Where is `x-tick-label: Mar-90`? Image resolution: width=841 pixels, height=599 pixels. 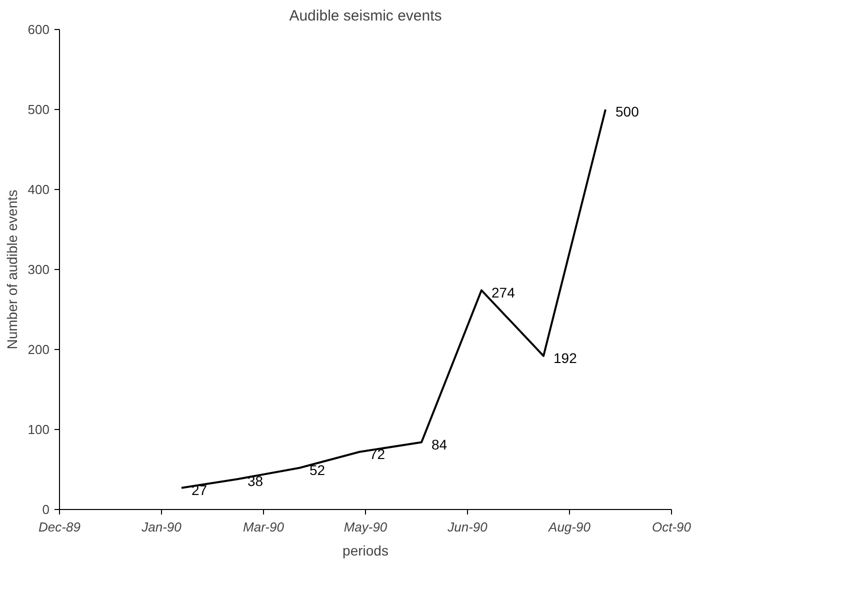 x-tick-label: Mar-90 is located at coordinates (264, 527).